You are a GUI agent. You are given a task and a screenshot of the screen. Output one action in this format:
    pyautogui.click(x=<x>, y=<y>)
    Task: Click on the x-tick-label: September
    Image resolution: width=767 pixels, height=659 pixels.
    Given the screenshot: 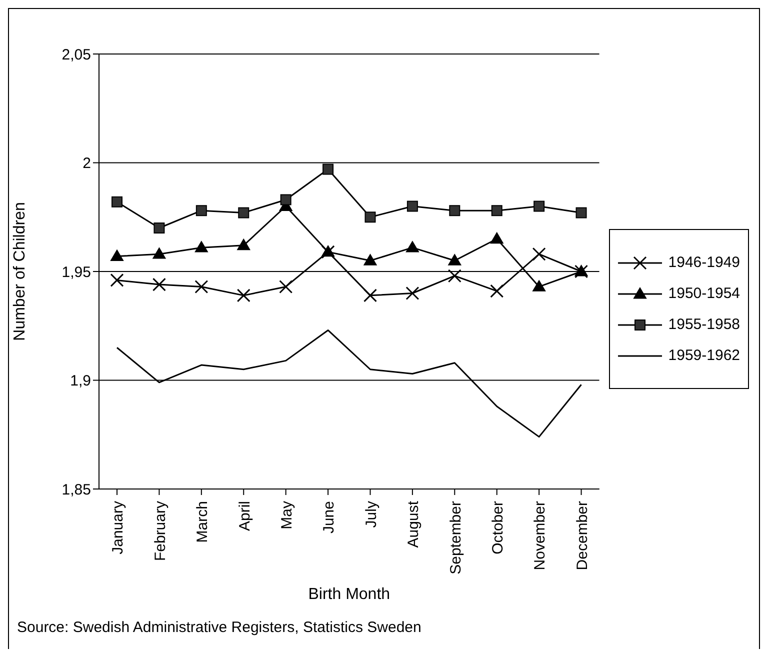 What is the action you would take?
    pyautogui.click(x=455, y=537)
    